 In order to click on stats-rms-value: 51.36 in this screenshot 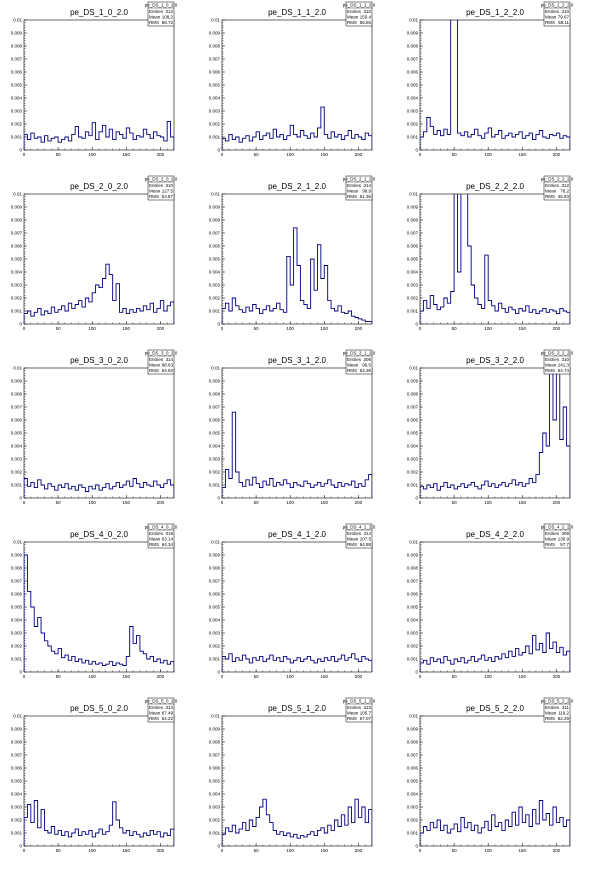, I will do `click(366, 196)`.